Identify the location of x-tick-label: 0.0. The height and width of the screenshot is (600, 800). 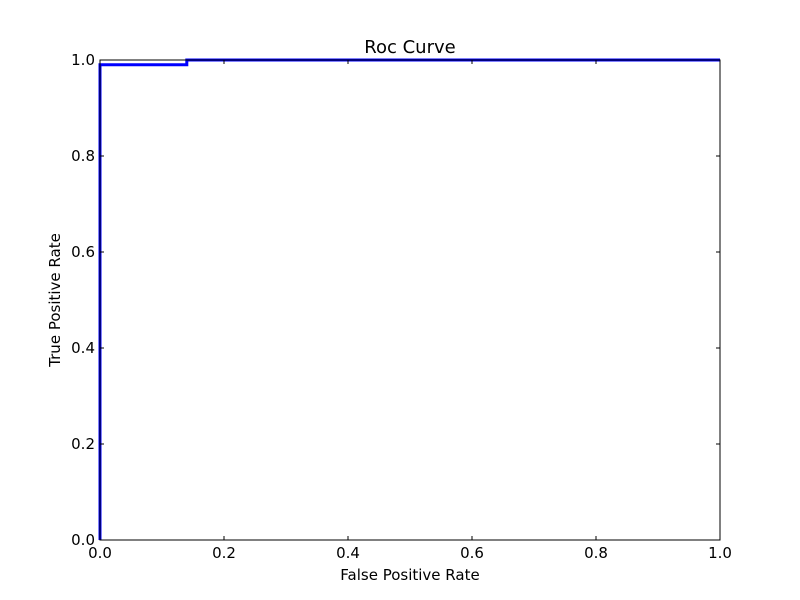
(100, 553).